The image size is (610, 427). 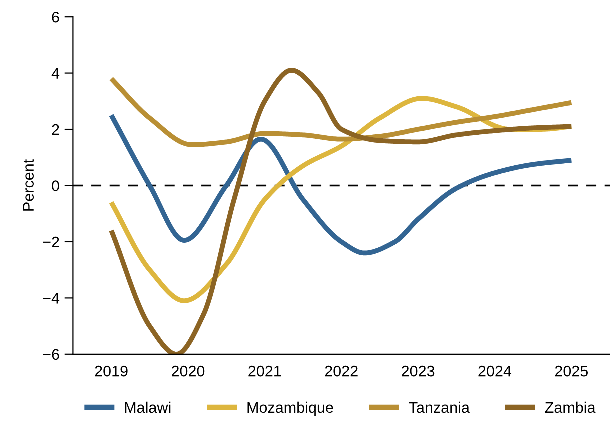 I want to click on x-tick-label: 2025, so click(x=571, y=371).